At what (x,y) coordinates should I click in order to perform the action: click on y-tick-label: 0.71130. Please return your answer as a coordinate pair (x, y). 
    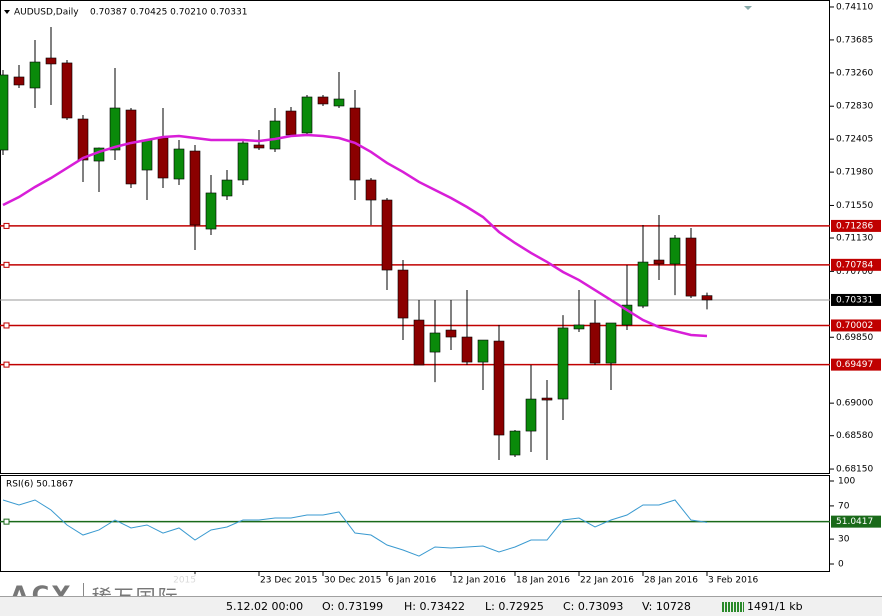
    Looking at the image, I should click on (854, 239).